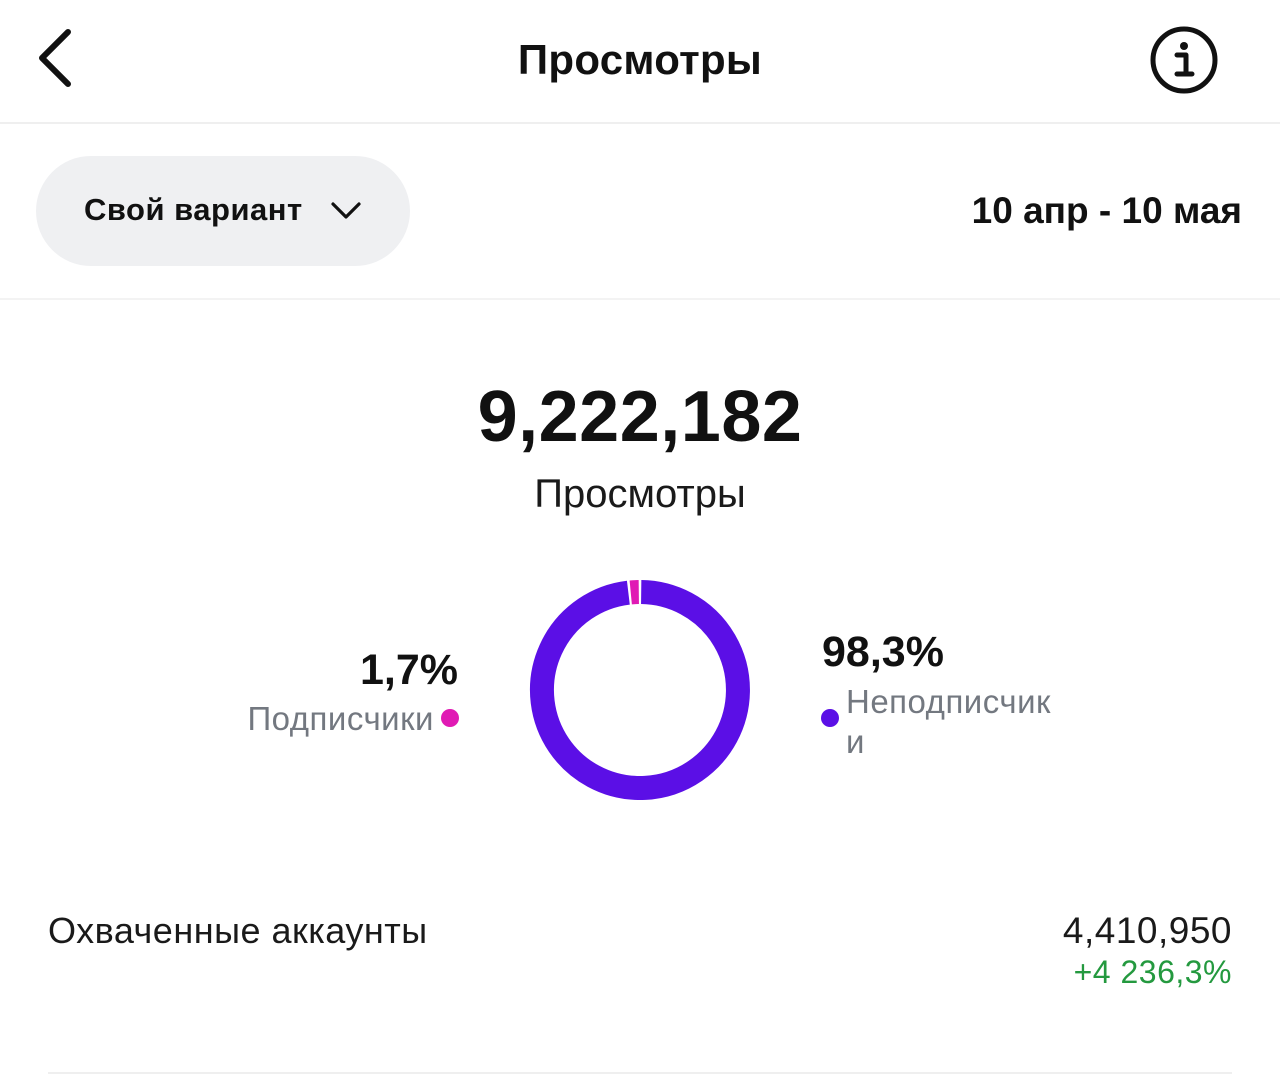 This screenshot has height=1084, width=1280. Describe the element at coordinates (1147, 930) in the screenshot. I see `reached-accounts-value: 4,410,950` at that location.